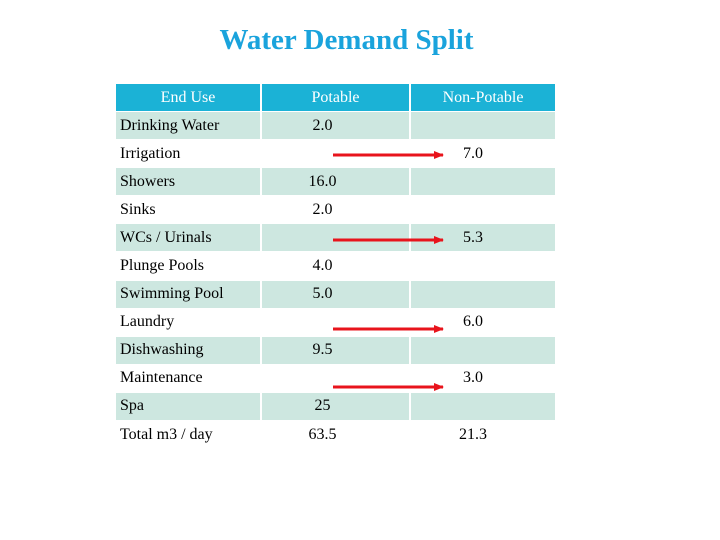  I want to click on non-potable-cell: 3.0, so click(484, 378).